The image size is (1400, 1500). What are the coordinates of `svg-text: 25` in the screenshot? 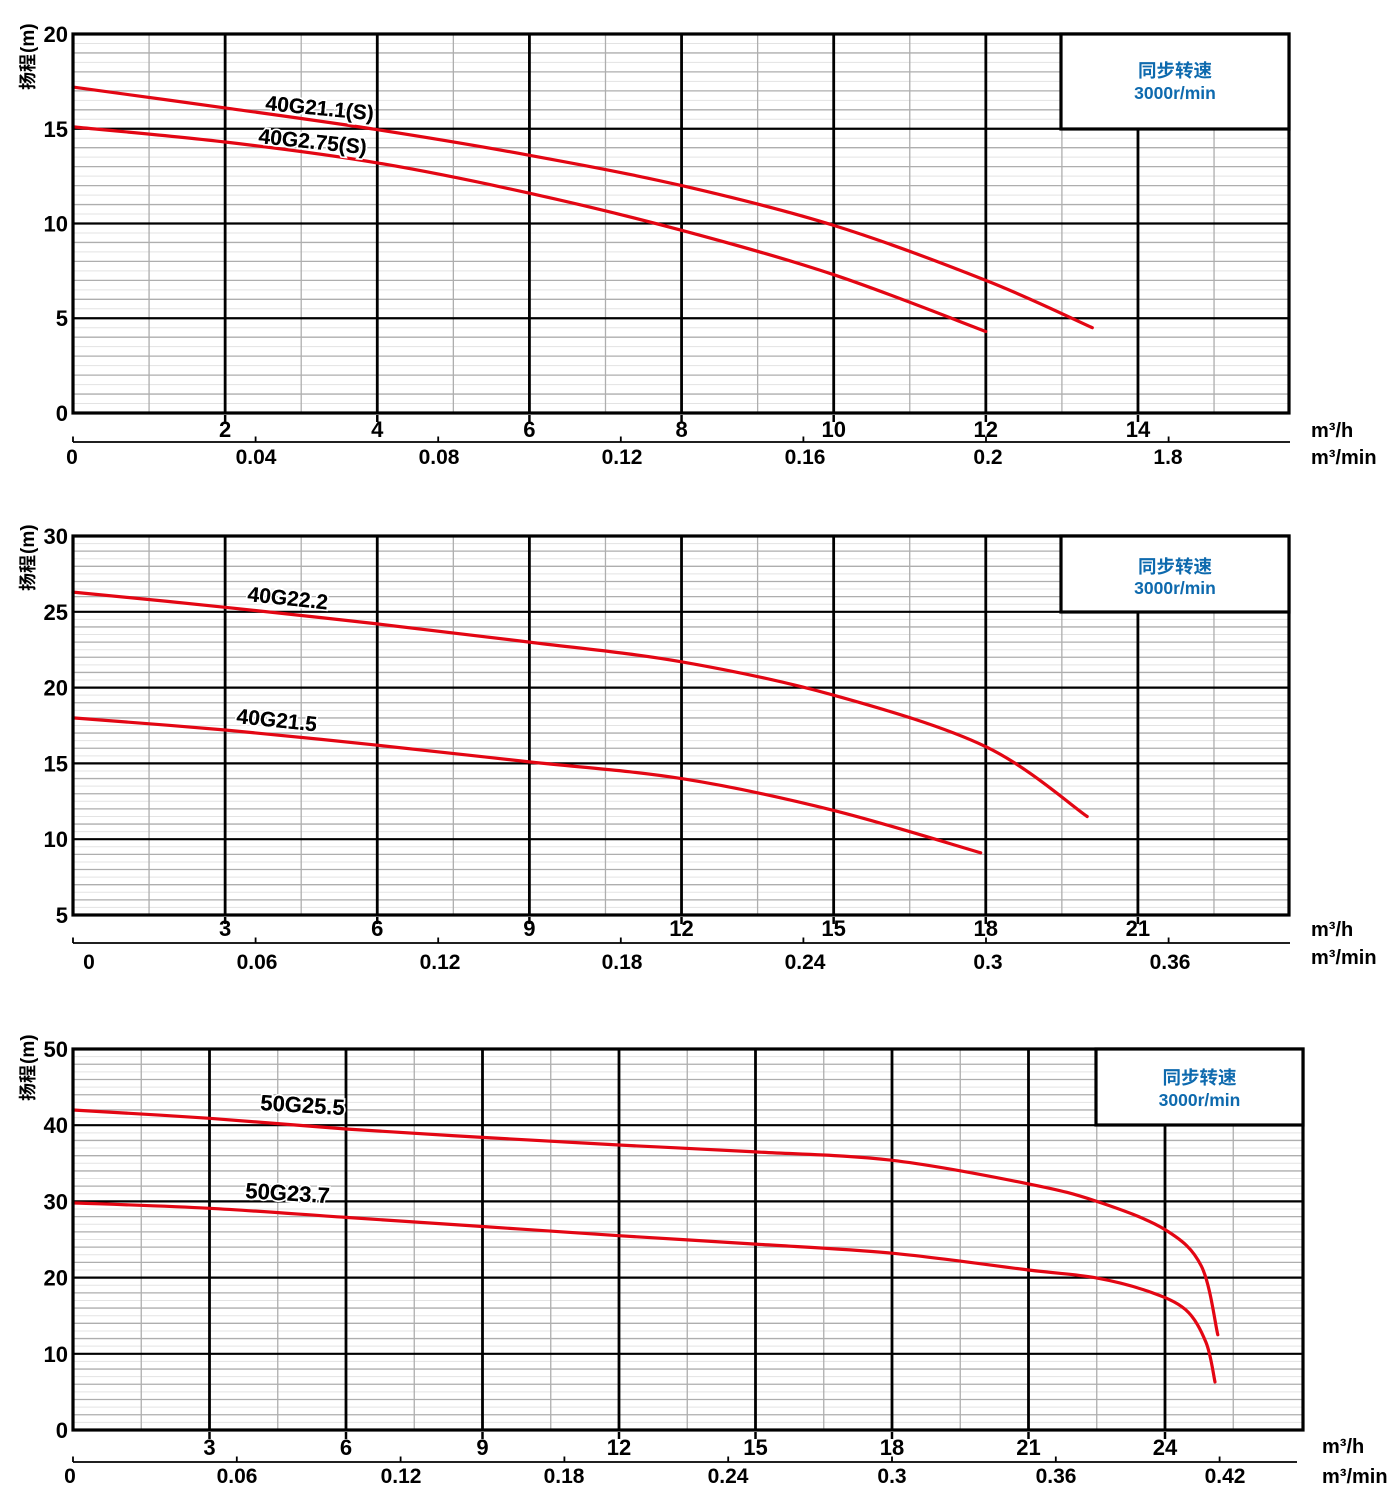 It's located at (56, 612).